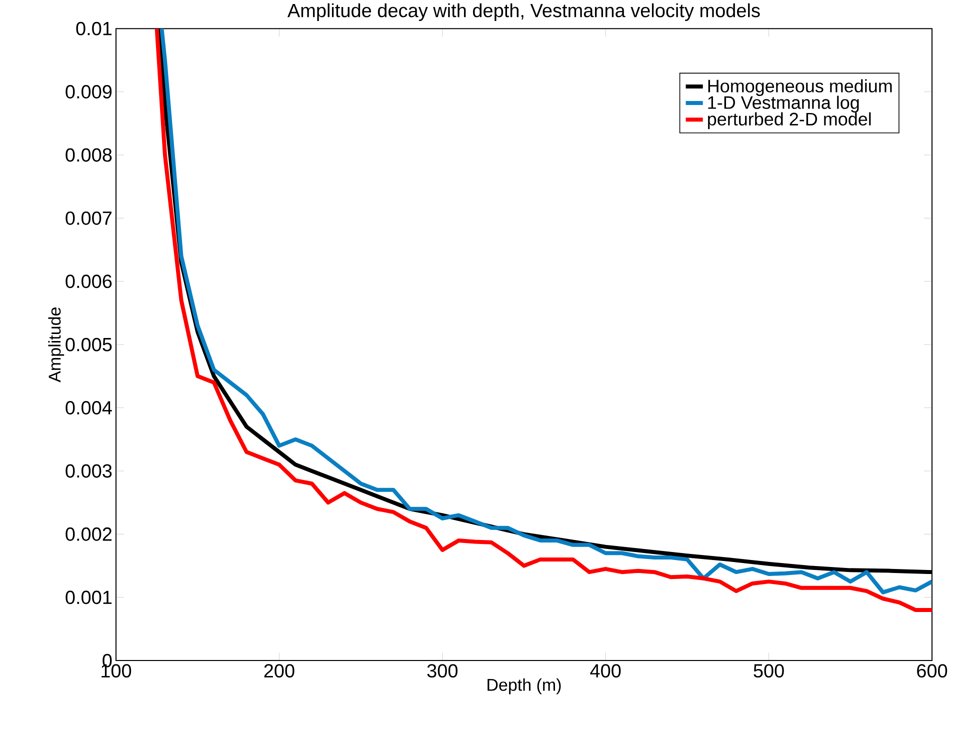 The height and width of the screenshot is (730, 964). Describe the element at coordinates (89, 219) in the screenshot. I see `y-tick-label: 0.007` at that location.